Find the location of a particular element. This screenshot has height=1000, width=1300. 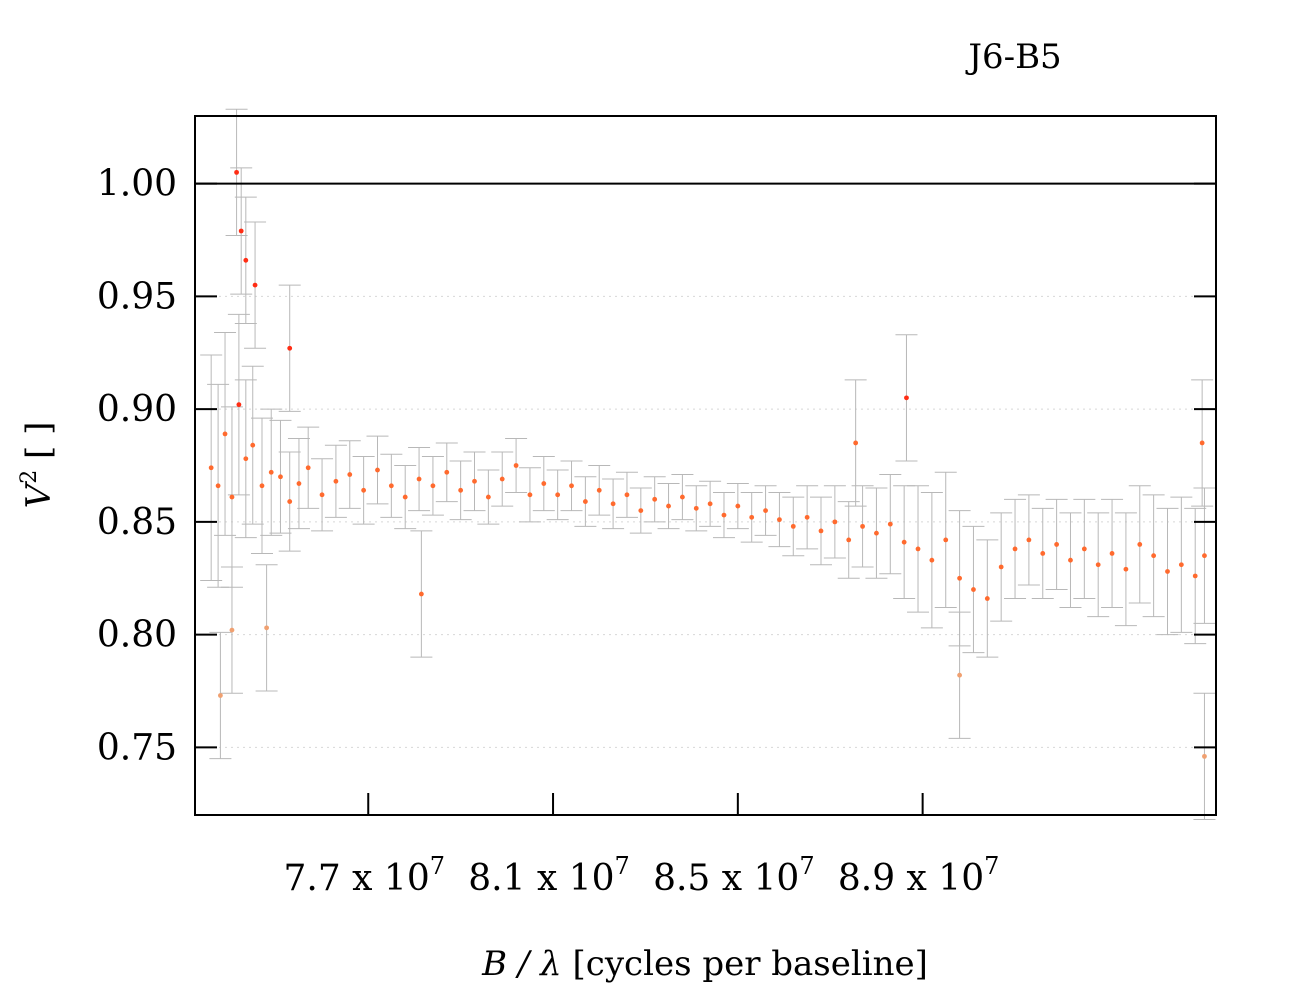

chart-title: J6-B5 is located at coordinates (1013, 57).